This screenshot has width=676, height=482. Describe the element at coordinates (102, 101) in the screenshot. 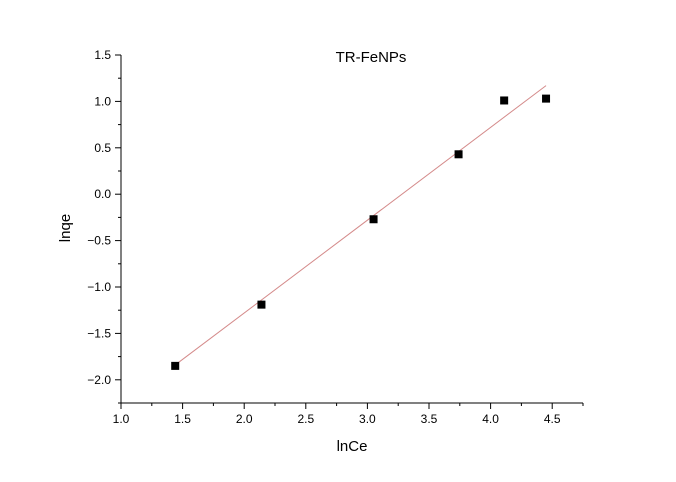

I see `y-tick-label: 1.0` at that location.